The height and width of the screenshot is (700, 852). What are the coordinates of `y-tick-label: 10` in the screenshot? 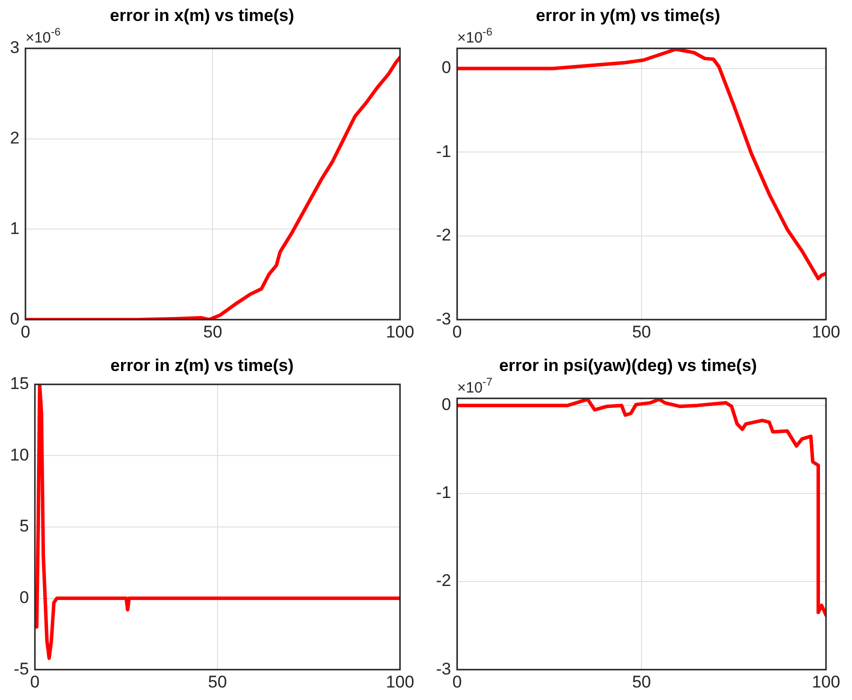 It's located at (19, 454).